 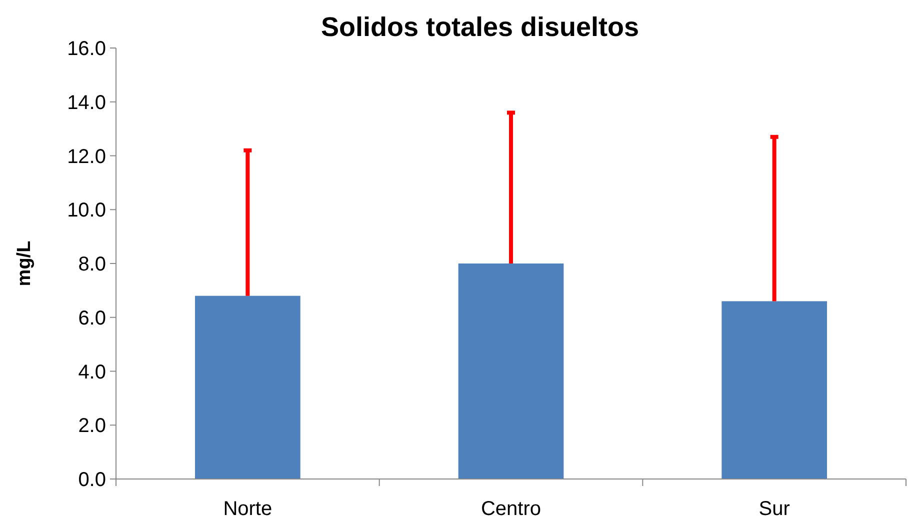 What do you see at coordinates (86, 103) in the screenshot?
I see `y-tick-label: 14.0` at bounding box center [86, 103].